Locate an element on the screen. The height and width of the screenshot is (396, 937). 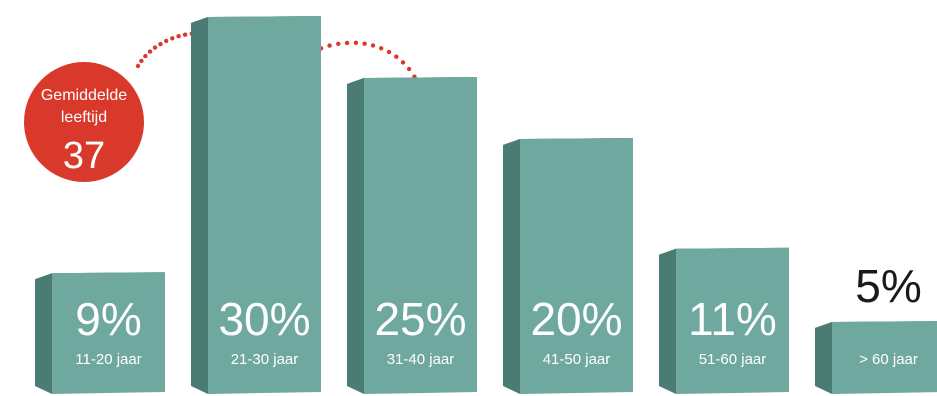
category-label: 21-30 jaar is located at coordinates (265, 359).